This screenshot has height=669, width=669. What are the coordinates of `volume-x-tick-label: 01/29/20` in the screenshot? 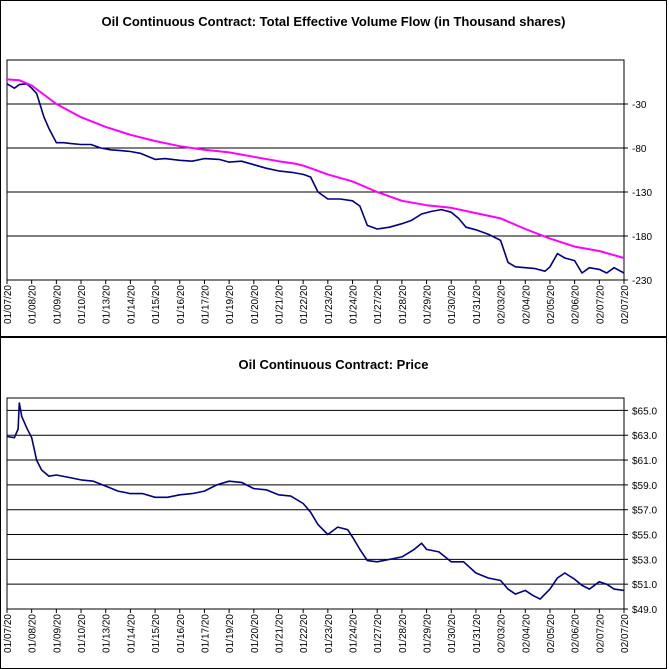 It's located at (428, 304).